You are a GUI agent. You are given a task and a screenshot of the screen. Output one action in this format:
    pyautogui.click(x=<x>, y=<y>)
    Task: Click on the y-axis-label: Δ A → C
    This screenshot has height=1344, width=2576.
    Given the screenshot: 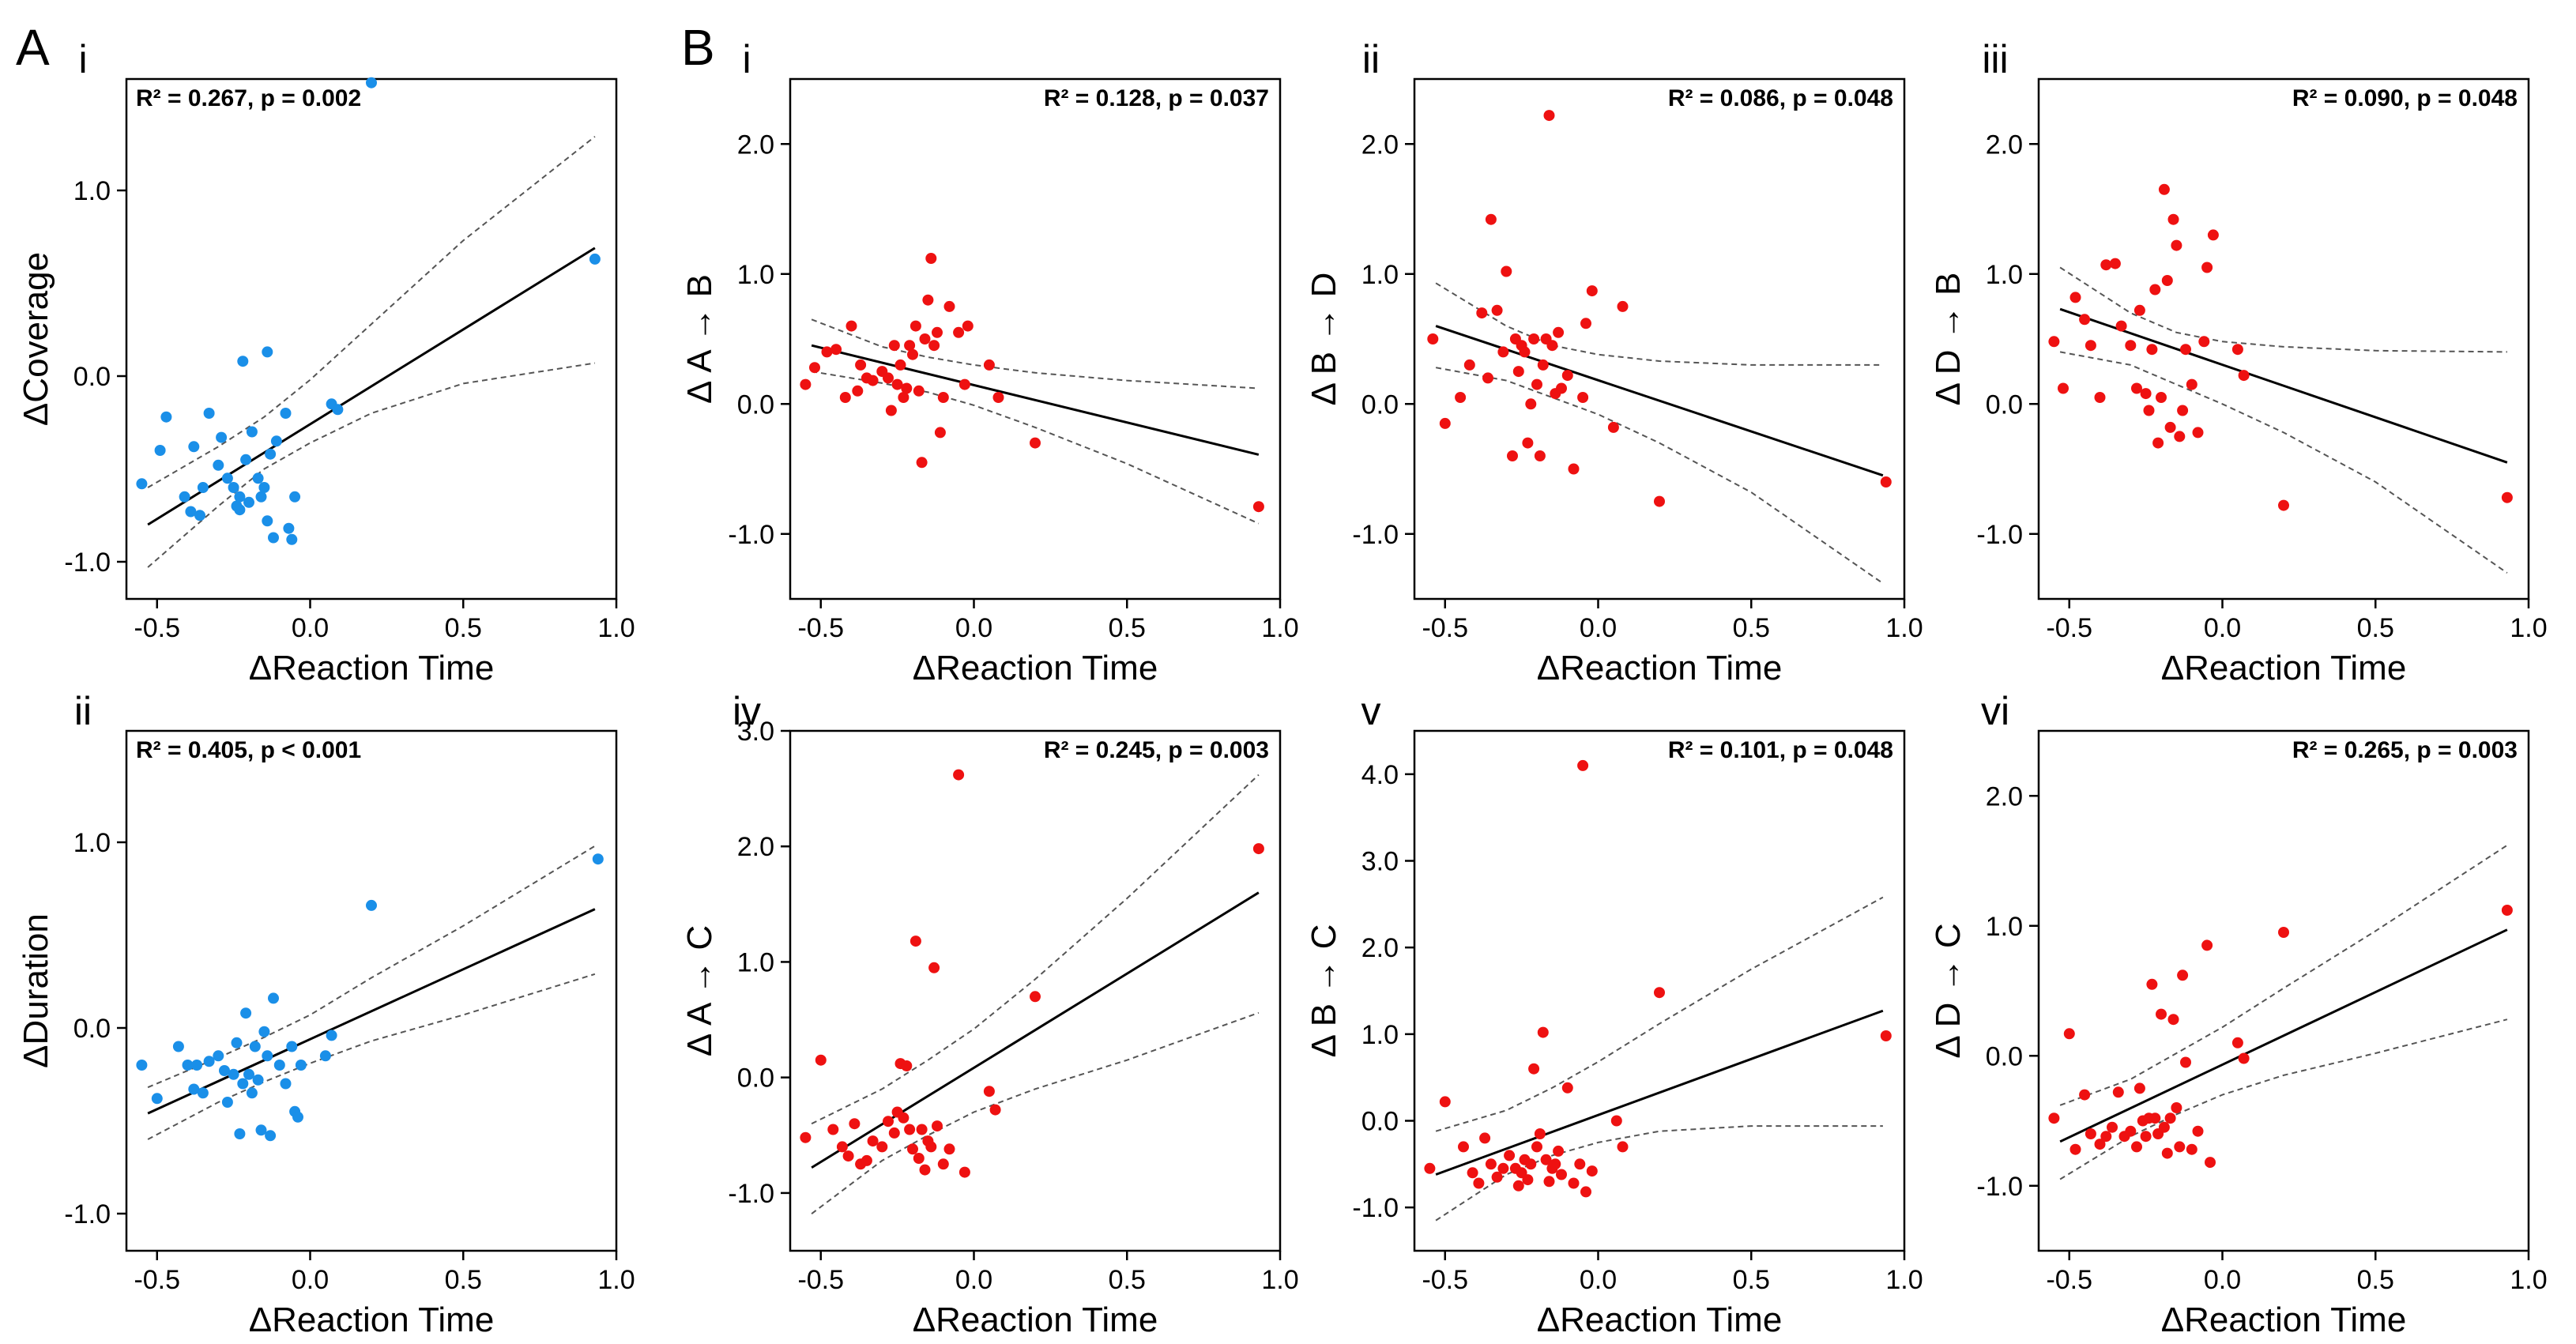 What is the action you would take?
    pyautogui.click(x=699, y=990)
    